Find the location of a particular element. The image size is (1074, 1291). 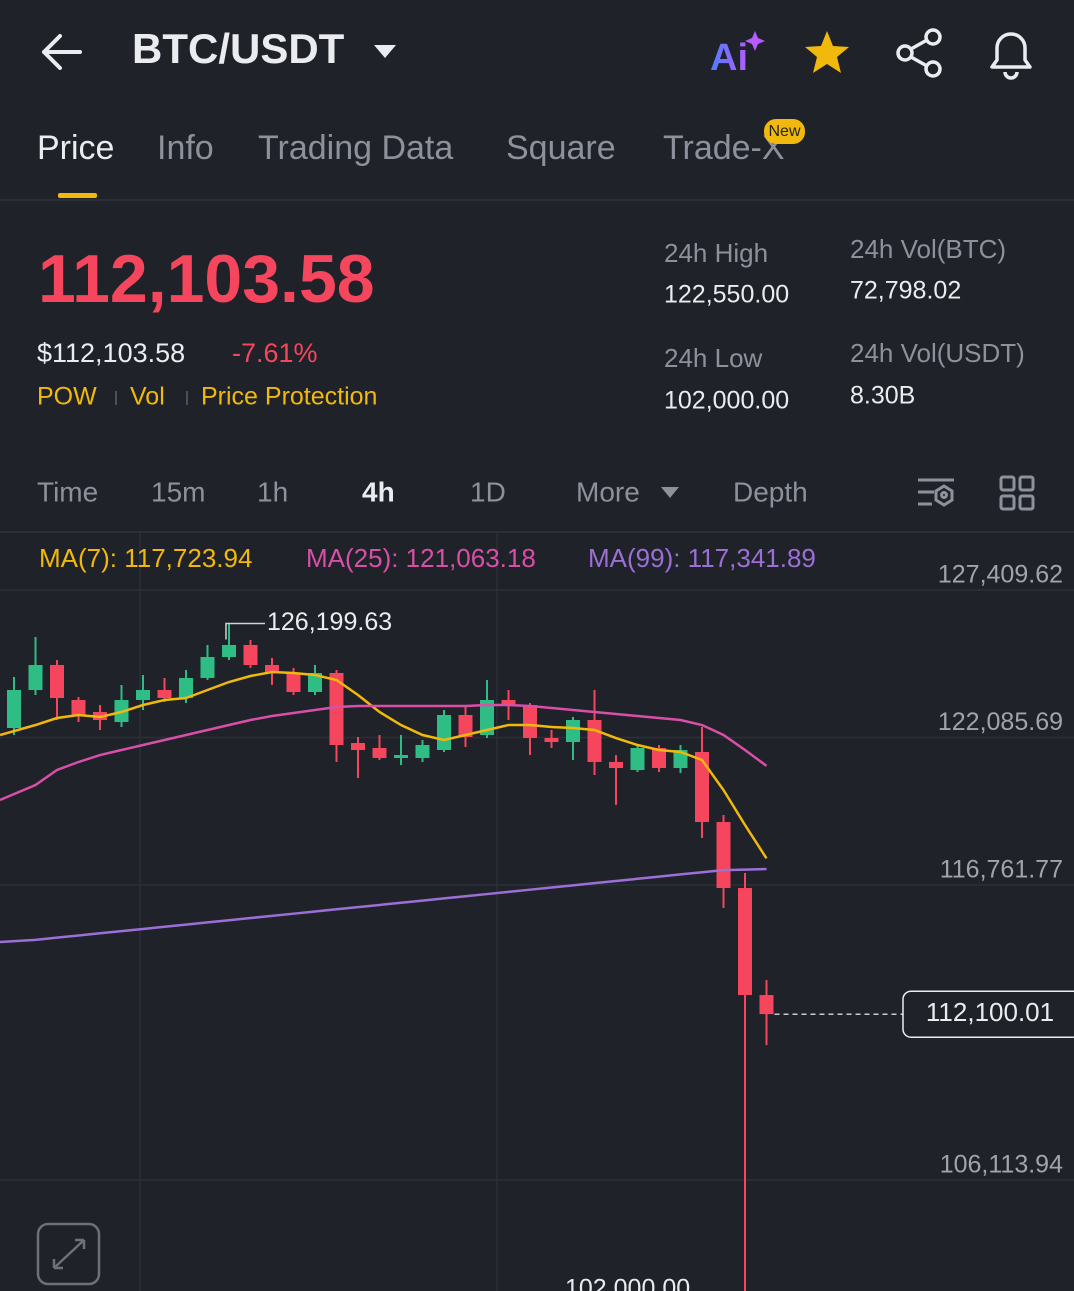

interval: 1D is located at coordinates (488, 491).